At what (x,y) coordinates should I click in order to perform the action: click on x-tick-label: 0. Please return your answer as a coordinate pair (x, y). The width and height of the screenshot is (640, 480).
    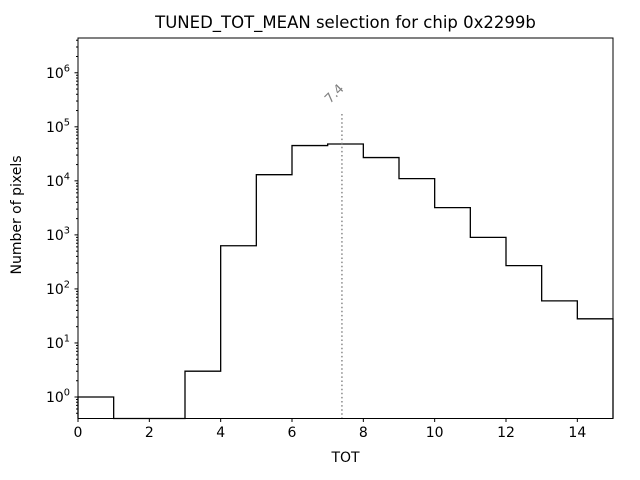
    Looking at the image, I should click on (78, 433).